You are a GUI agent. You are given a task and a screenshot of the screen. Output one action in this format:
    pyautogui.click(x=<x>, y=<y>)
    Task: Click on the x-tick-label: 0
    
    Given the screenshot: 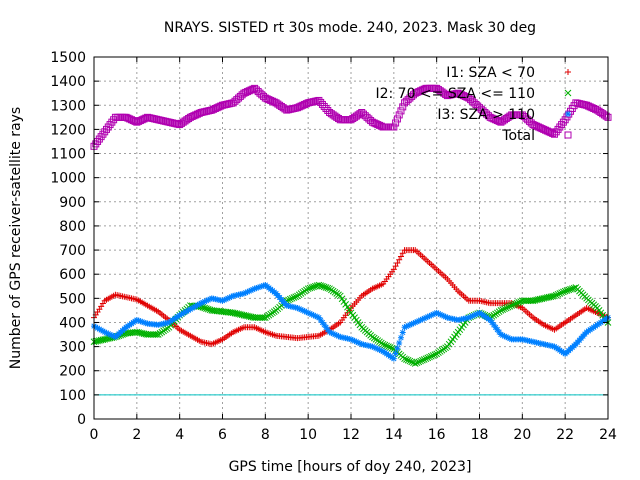 What is the action you would take?
    pyautogui.click(x=94, y=435)
    